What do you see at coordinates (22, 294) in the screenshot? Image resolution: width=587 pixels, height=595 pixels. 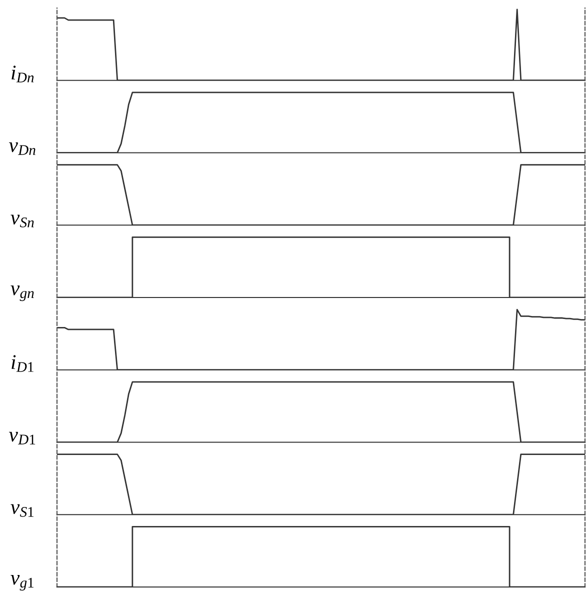 I see `y-axis-title: v$_{gn}$` at bounding box center [22, 294].